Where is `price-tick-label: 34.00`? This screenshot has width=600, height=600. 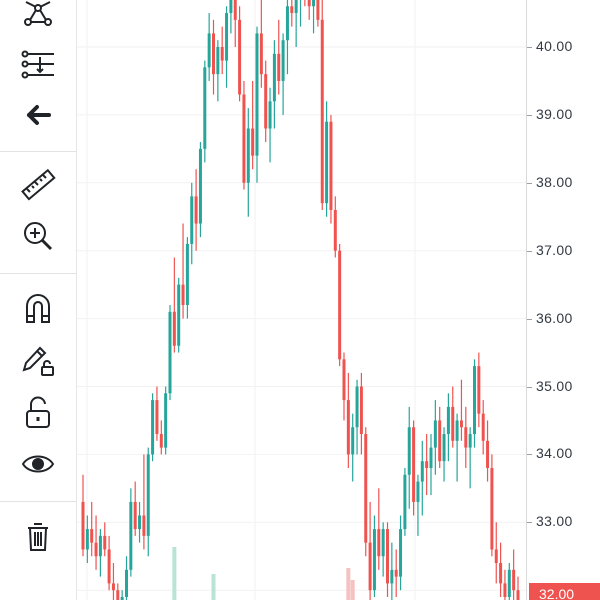
price-tick-label: 34.00 is located at coordinates (554, 453).